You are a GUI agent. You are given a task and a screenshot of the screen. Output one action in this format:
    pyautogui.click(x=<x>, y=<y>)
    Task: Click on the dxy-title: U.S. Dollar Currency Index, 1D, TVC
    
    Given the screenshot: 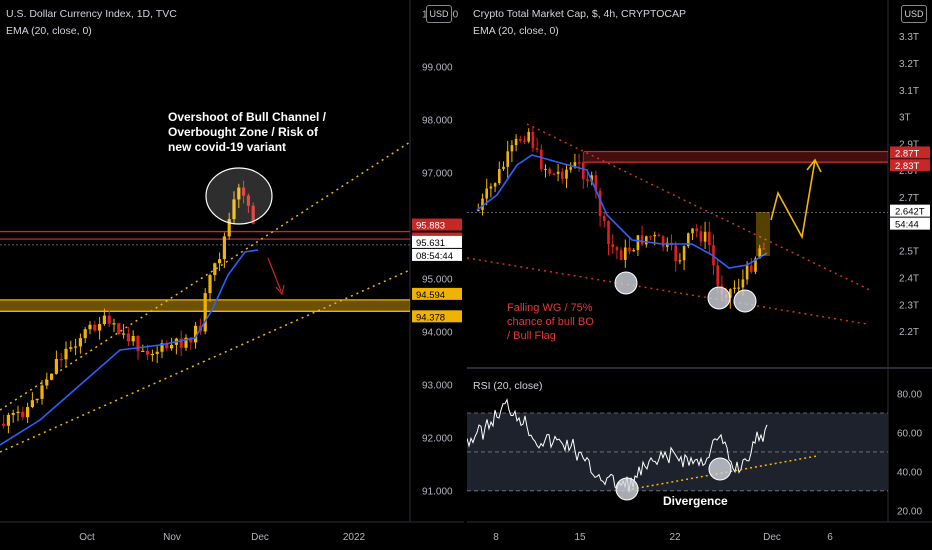 What is the action you would take?
    pyautogui.click(x=91, y=14)
    